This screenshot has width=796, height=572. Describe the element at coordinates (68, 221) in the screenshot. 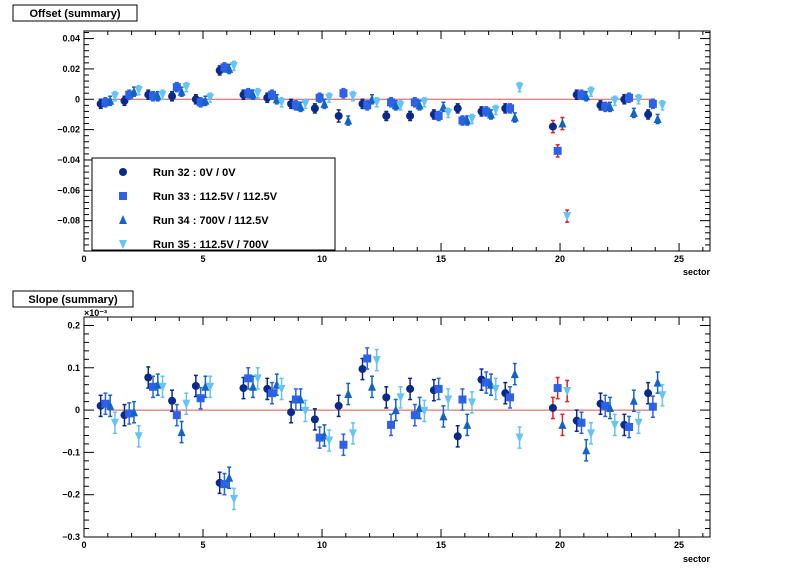

I see `y-tick-label: −0.08` at that location.